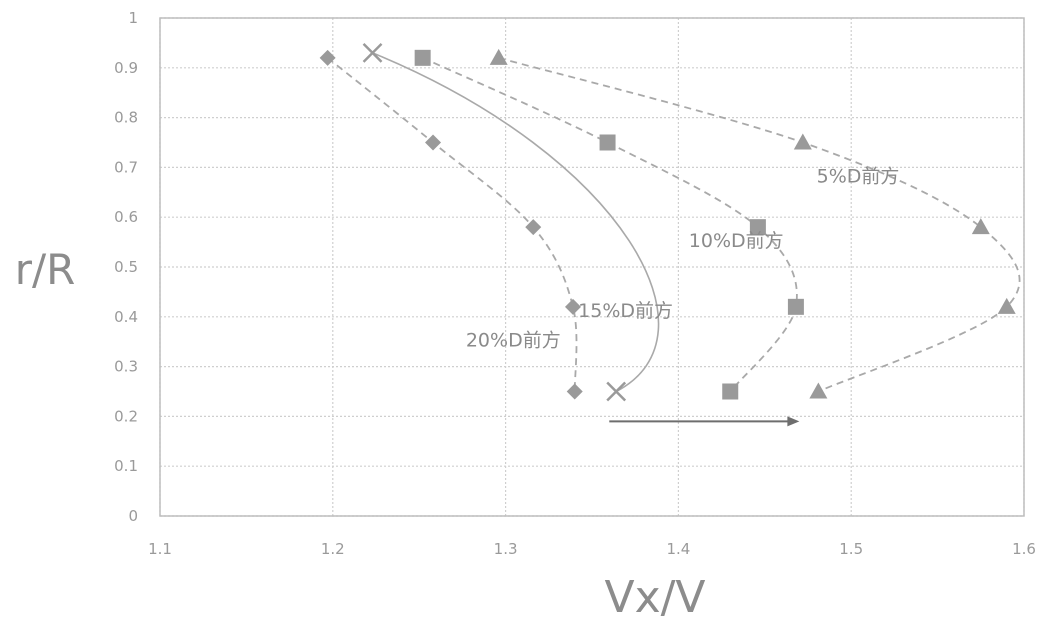  I want to click on y-tick-label: 0.9, so click(126, 68).